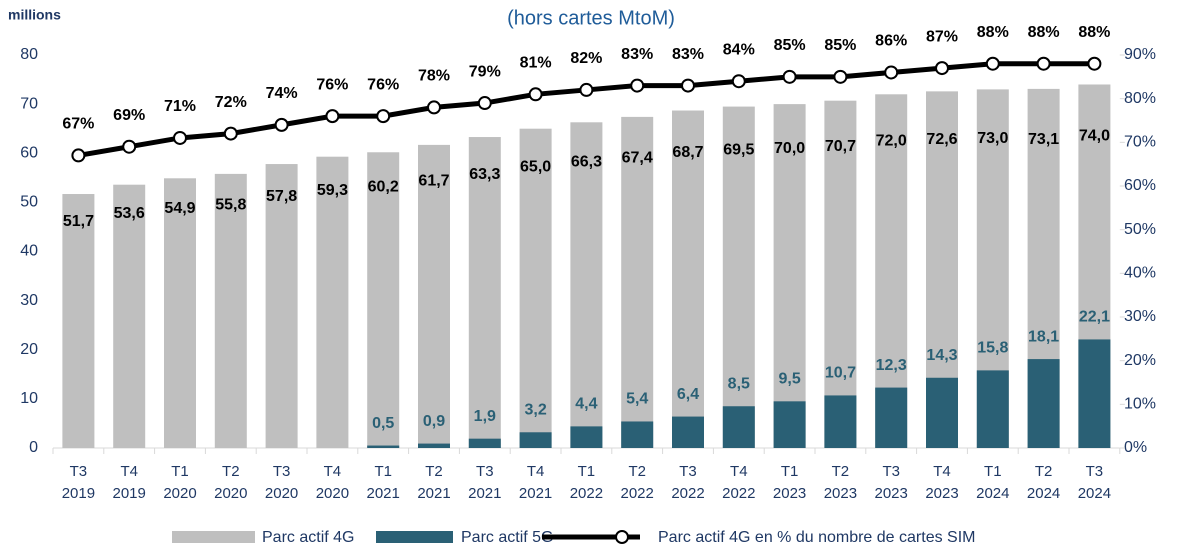 The width and height of the screenshot is (1187, 553). What do you see at coordinates (33, 447) in the screenshot?
I see `y-tick-label: 0` at bounding box center [33, 447].